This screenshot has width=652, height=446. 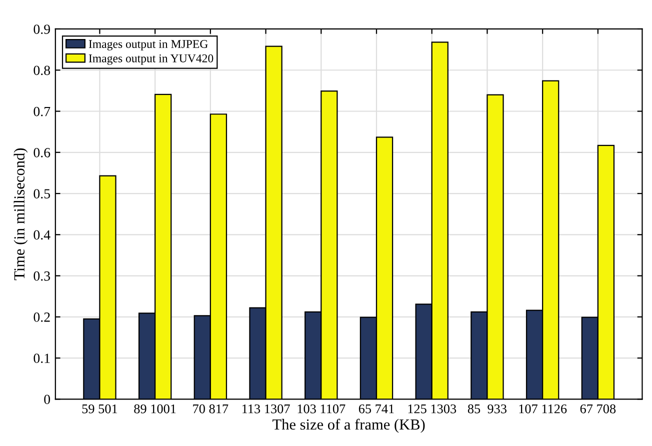 I want to click on y-tick-label: 0.2, so click(x=42, y=317).